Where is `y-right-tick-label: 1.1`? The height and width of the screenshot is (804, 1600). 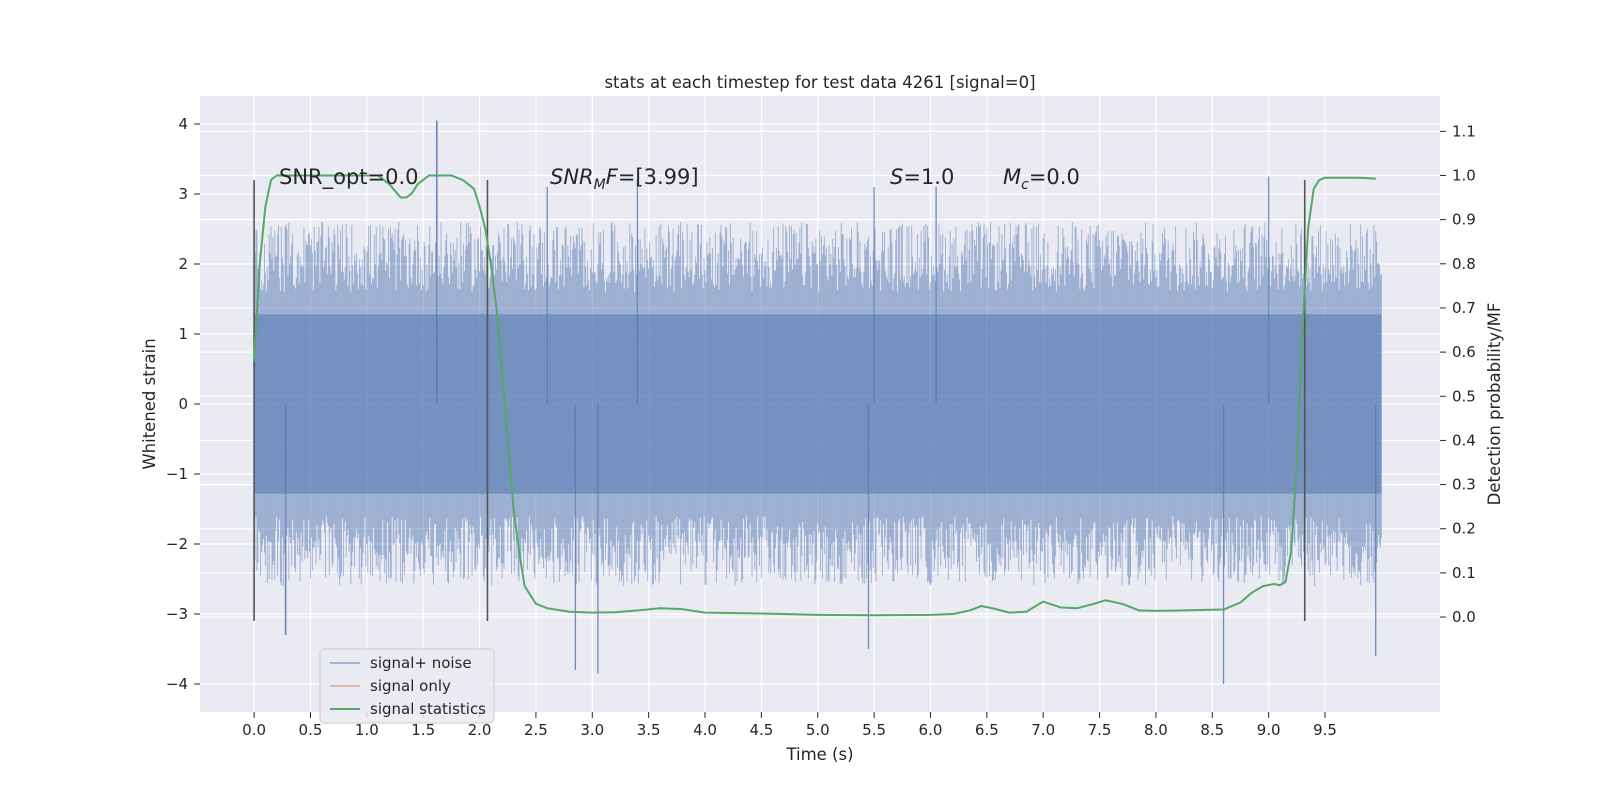 y-right-tick-label: 1.1 is located at coordinates (1464, 131).